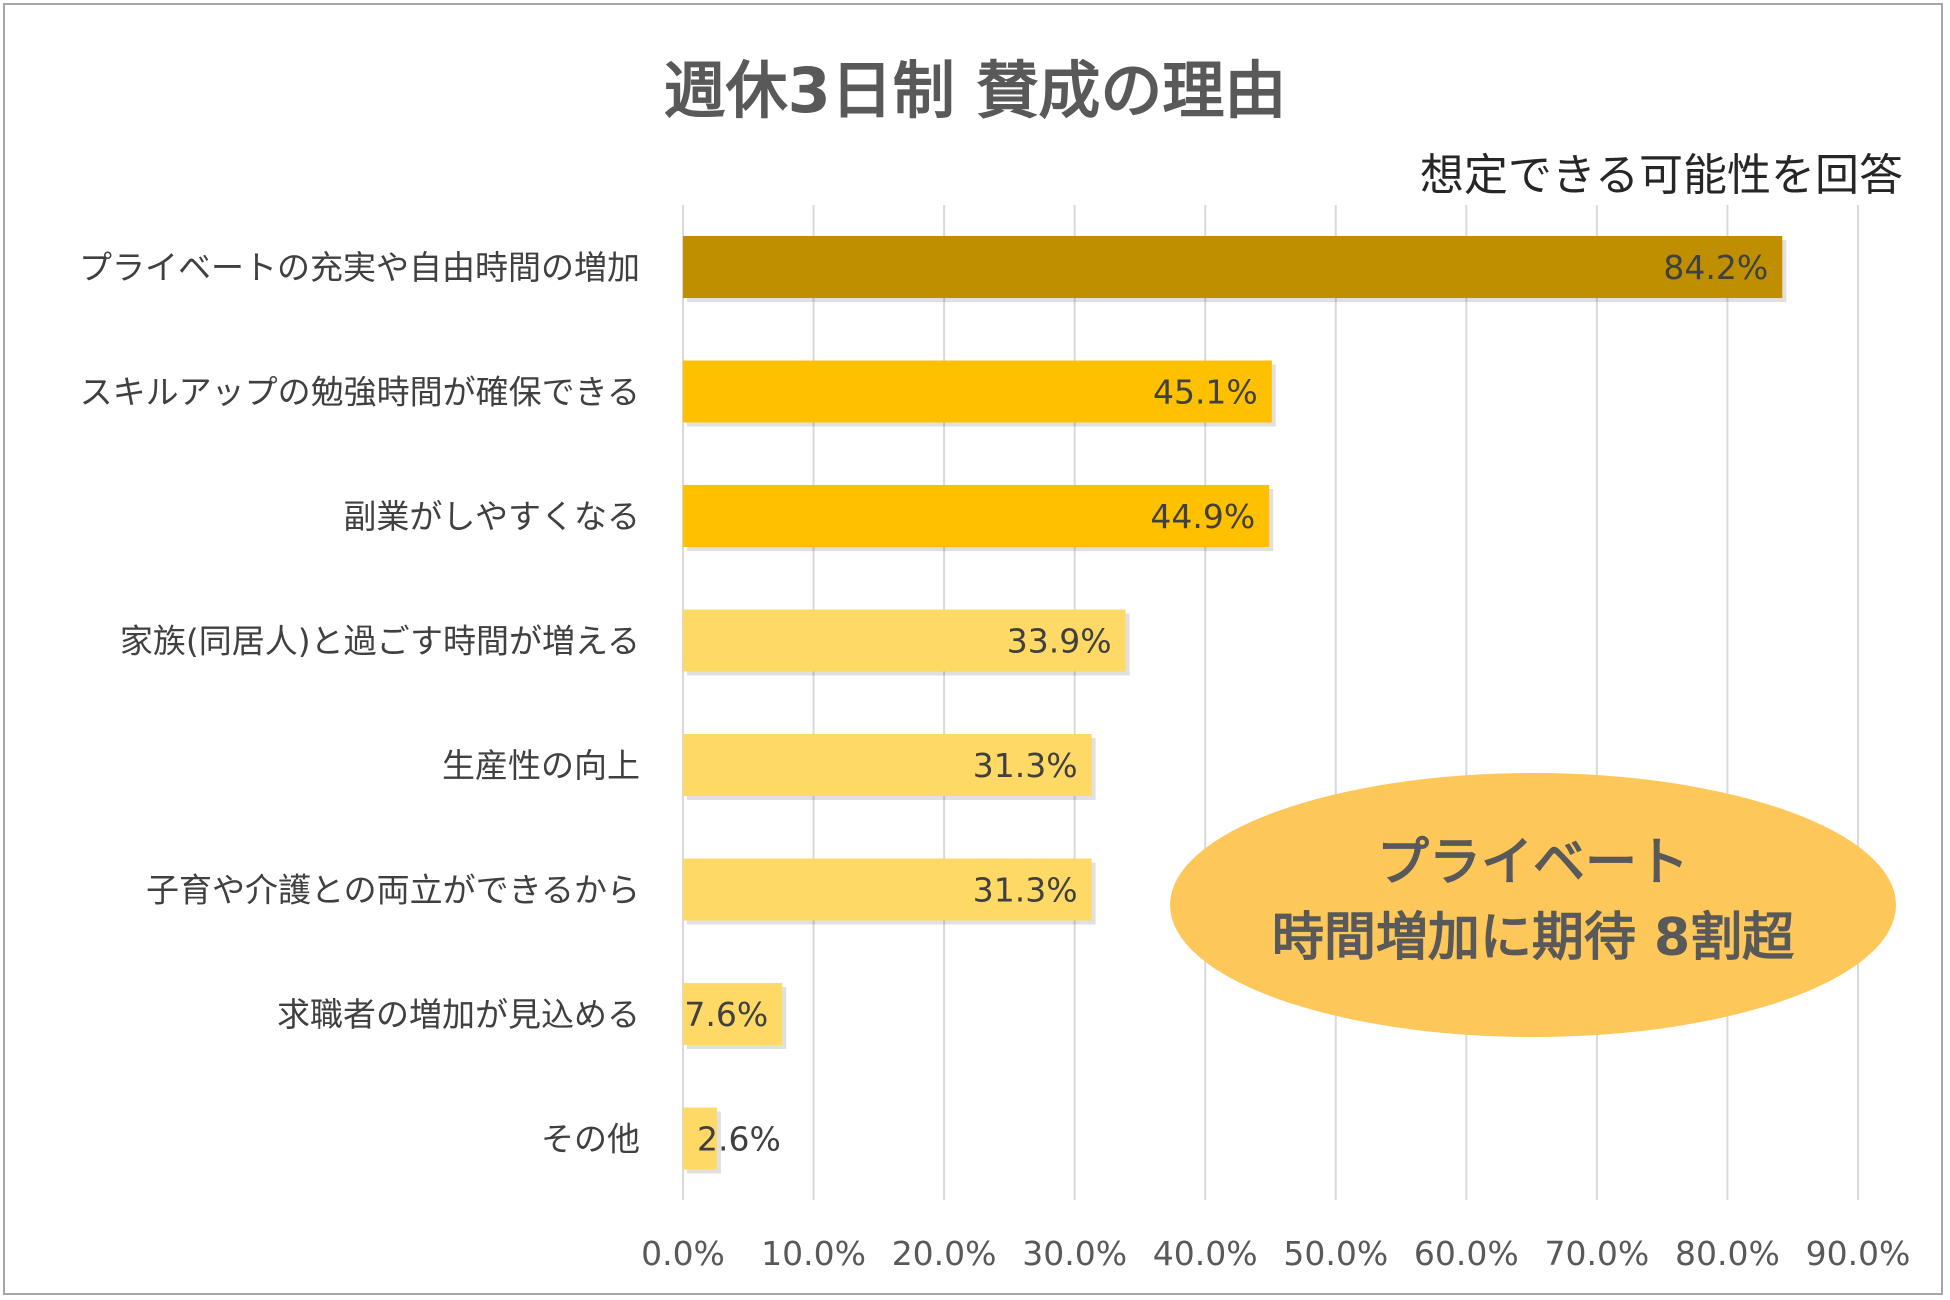  I want to click on chart-subtitle: 想定できる可能性を回答, so click(1661, 175).